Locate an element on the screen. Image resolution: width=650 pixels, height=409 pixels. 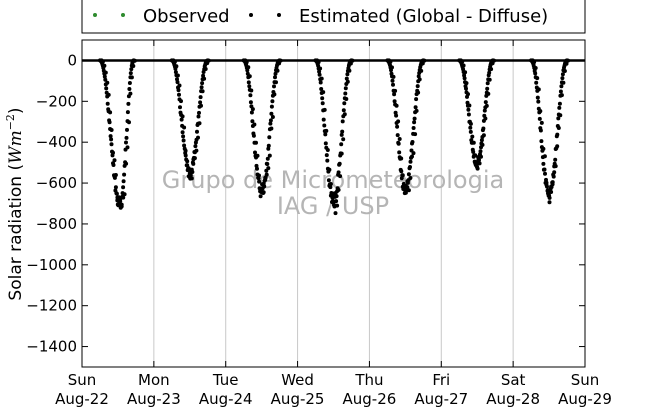
y-axis-label-exponent: −2 is located at coordinates (10, 122).